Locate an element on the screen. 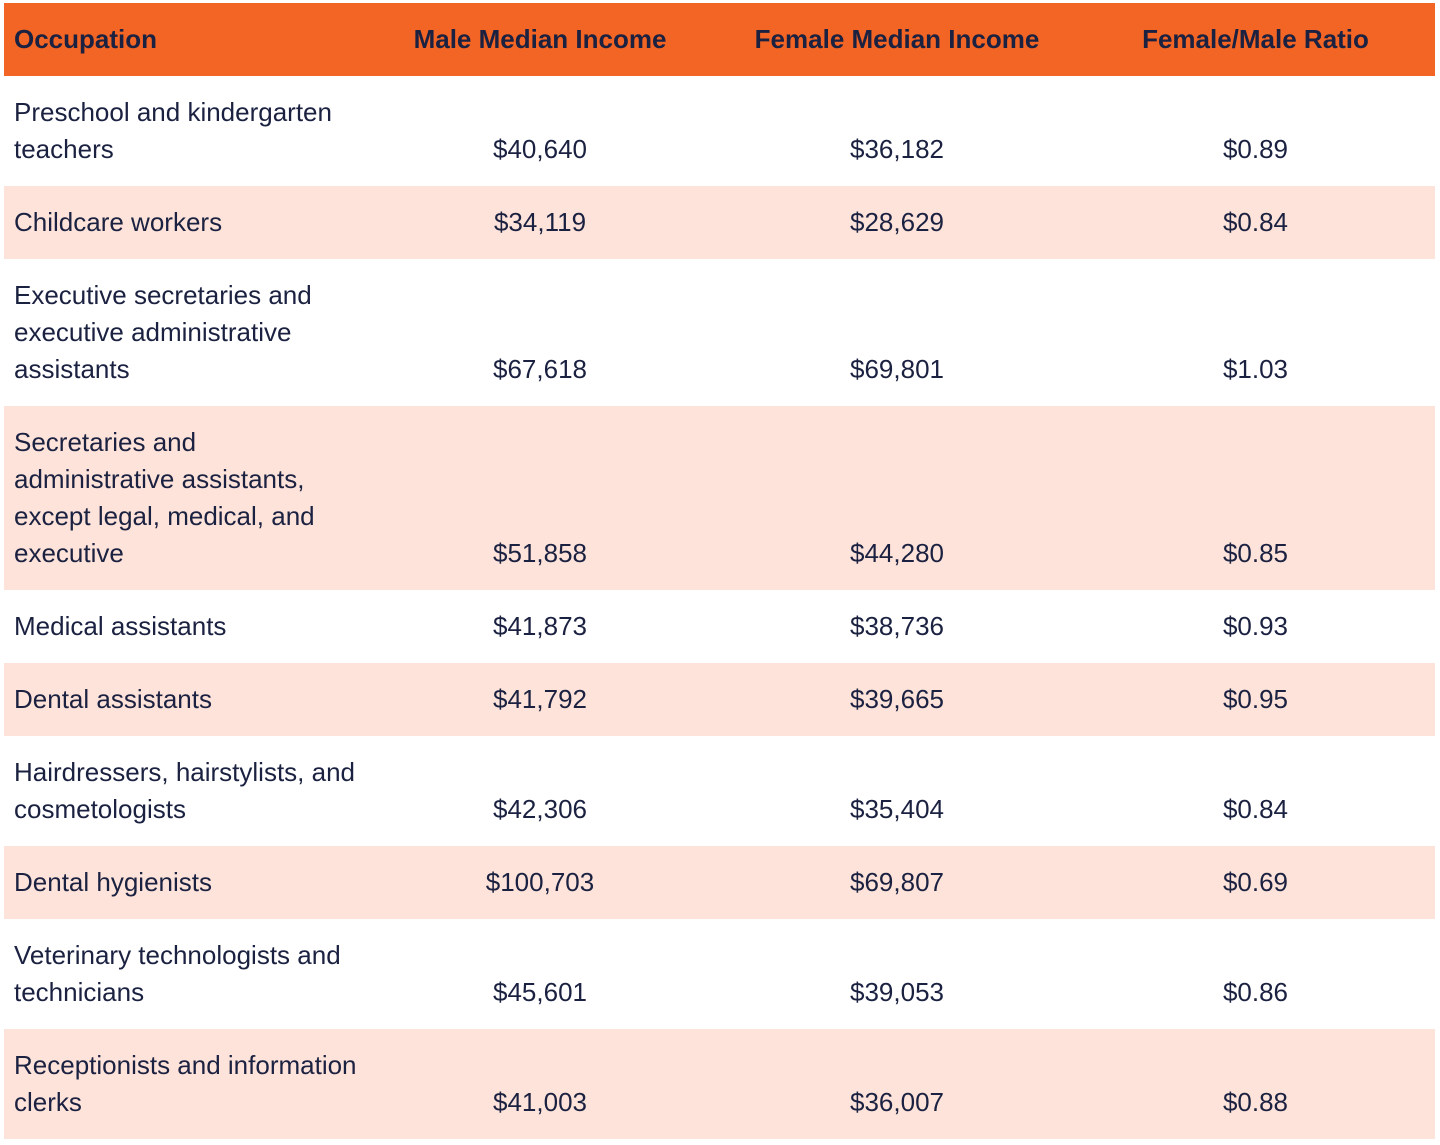  occupation-cell: Dental hygienists is located at coordinates (183, 882).